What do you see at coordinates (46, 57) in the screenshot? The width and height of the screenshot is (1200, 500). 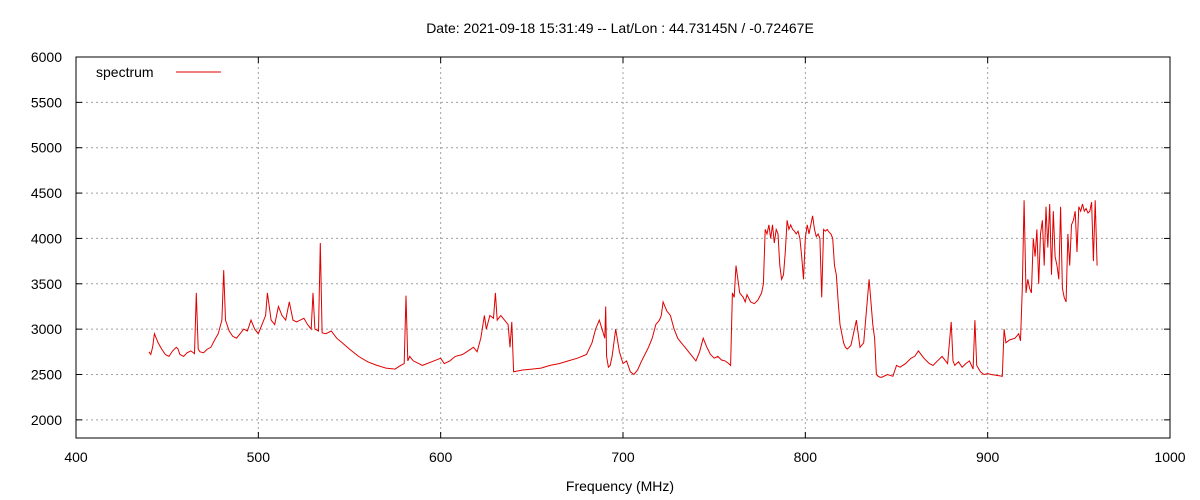 I see `y-tick-label: 6000` at bounding box center [46, 57].